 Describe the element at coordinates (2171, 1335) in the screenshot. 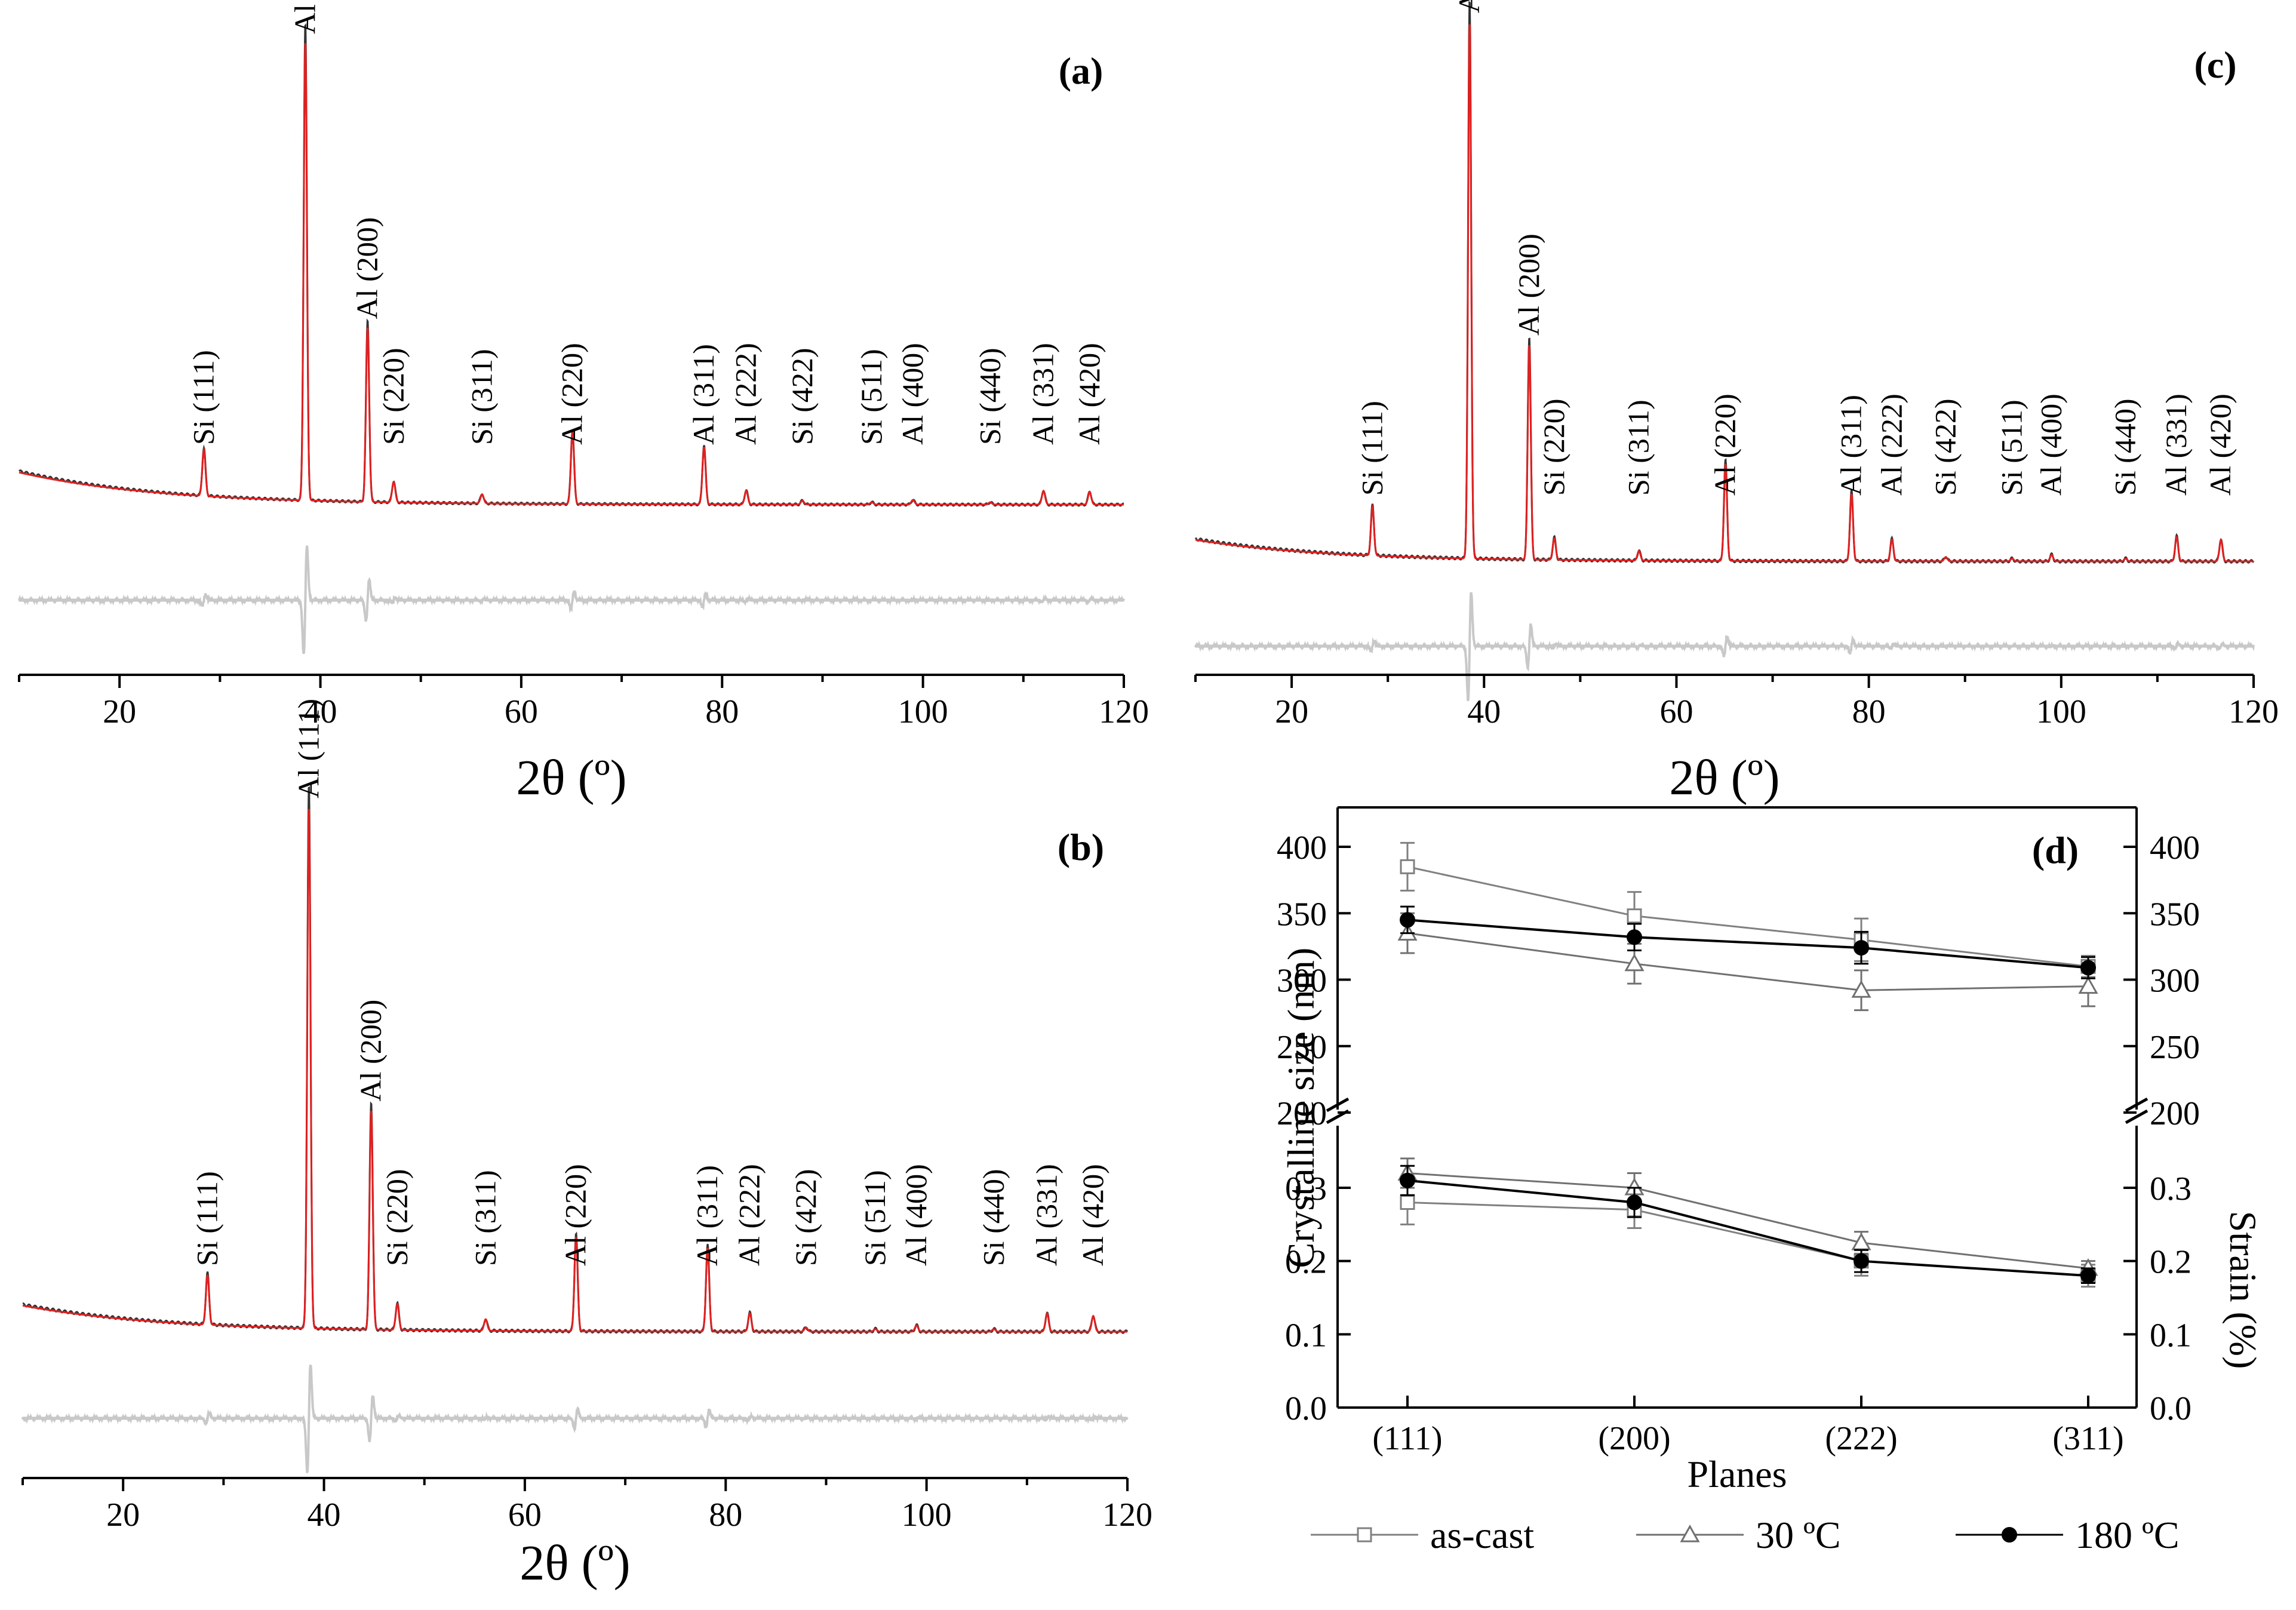

I see `strain-tick-label-right: 0.1` at that location.